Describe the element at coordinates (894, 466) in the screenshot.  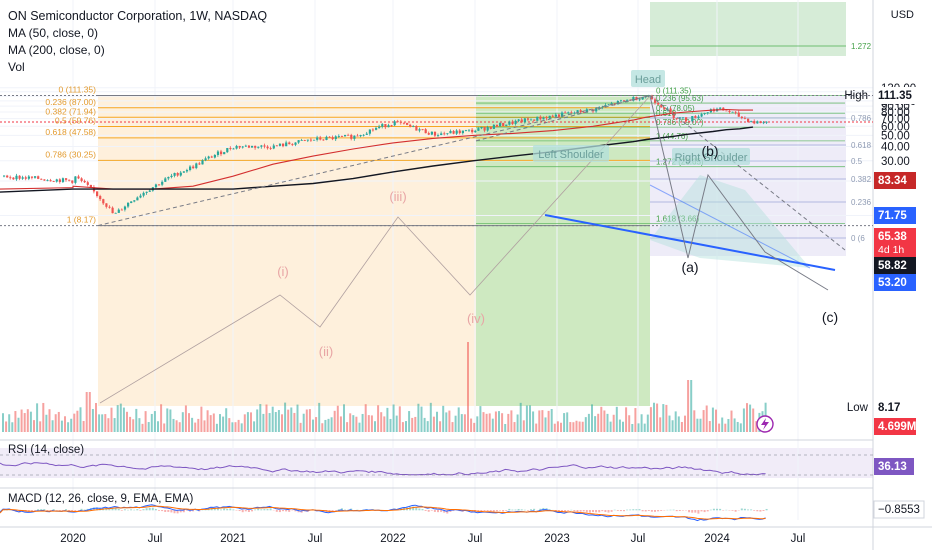
I see `rsi-value-badge` at that location.